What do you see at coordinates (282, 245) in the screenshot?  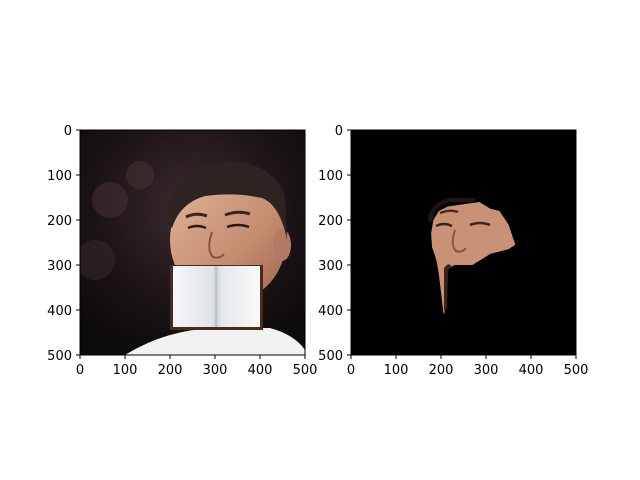 I see `ear` at bounding box center [282, 245].